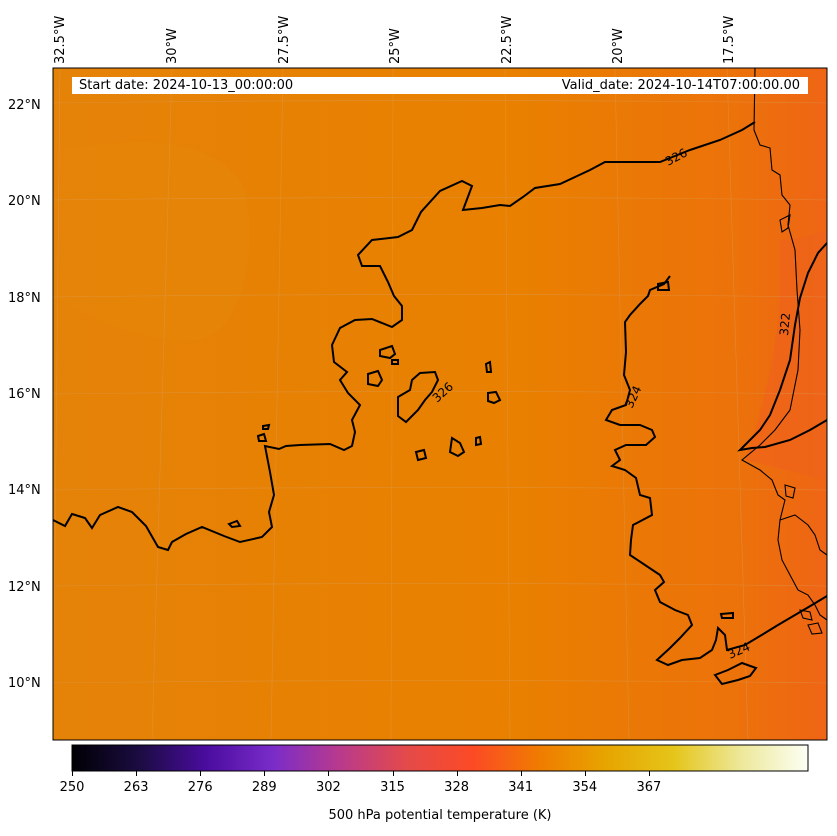  What do you see at coordinates (24, 201) in the screenshot?
I see `lat-label: 20°N` at bounding box center [24, 201].